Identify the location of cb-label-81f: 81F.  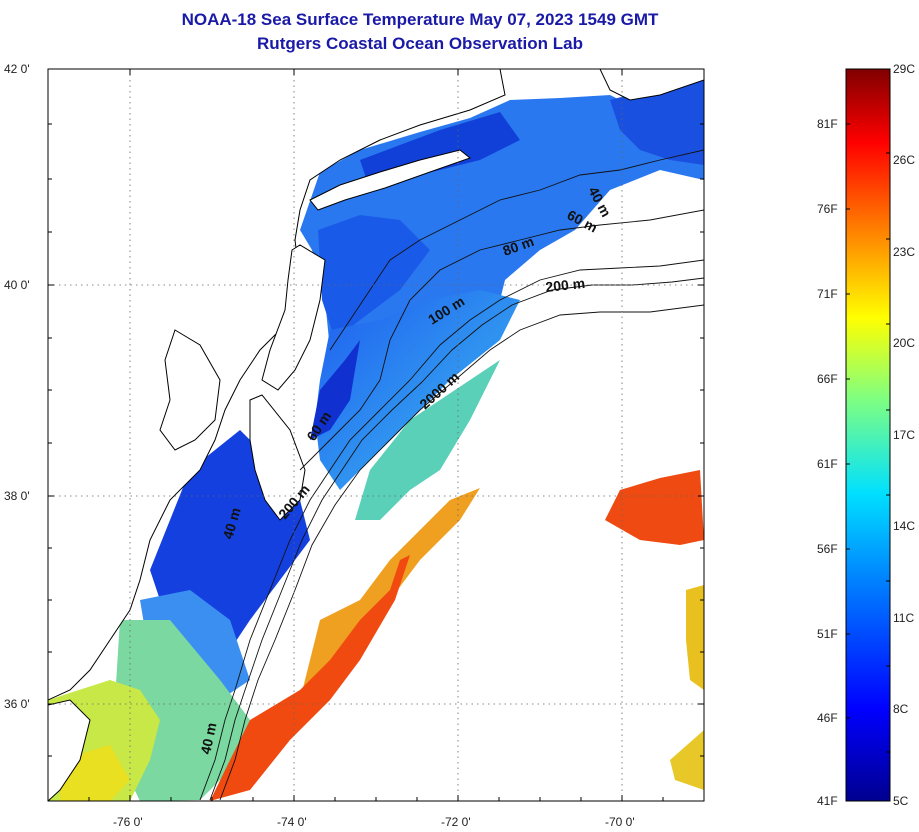
(827, 124).